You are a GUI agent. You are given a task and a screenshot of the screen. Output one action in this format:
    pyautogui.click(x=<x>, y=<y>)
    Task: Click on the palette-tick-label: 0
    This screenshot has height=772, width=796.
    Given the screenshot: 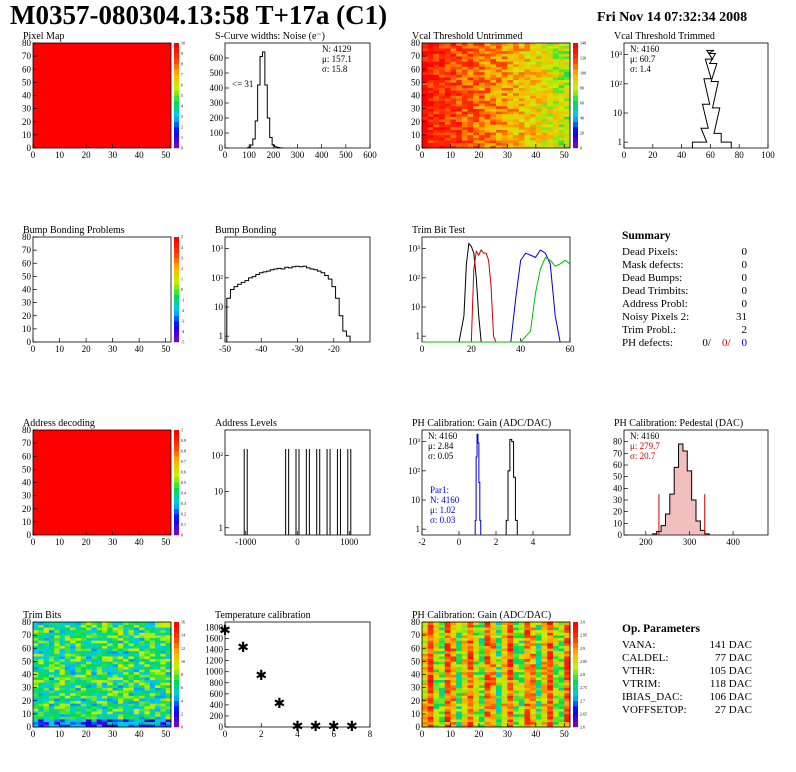 What is the action you would take?
    pyautogui.click(x=182, y=148)
    